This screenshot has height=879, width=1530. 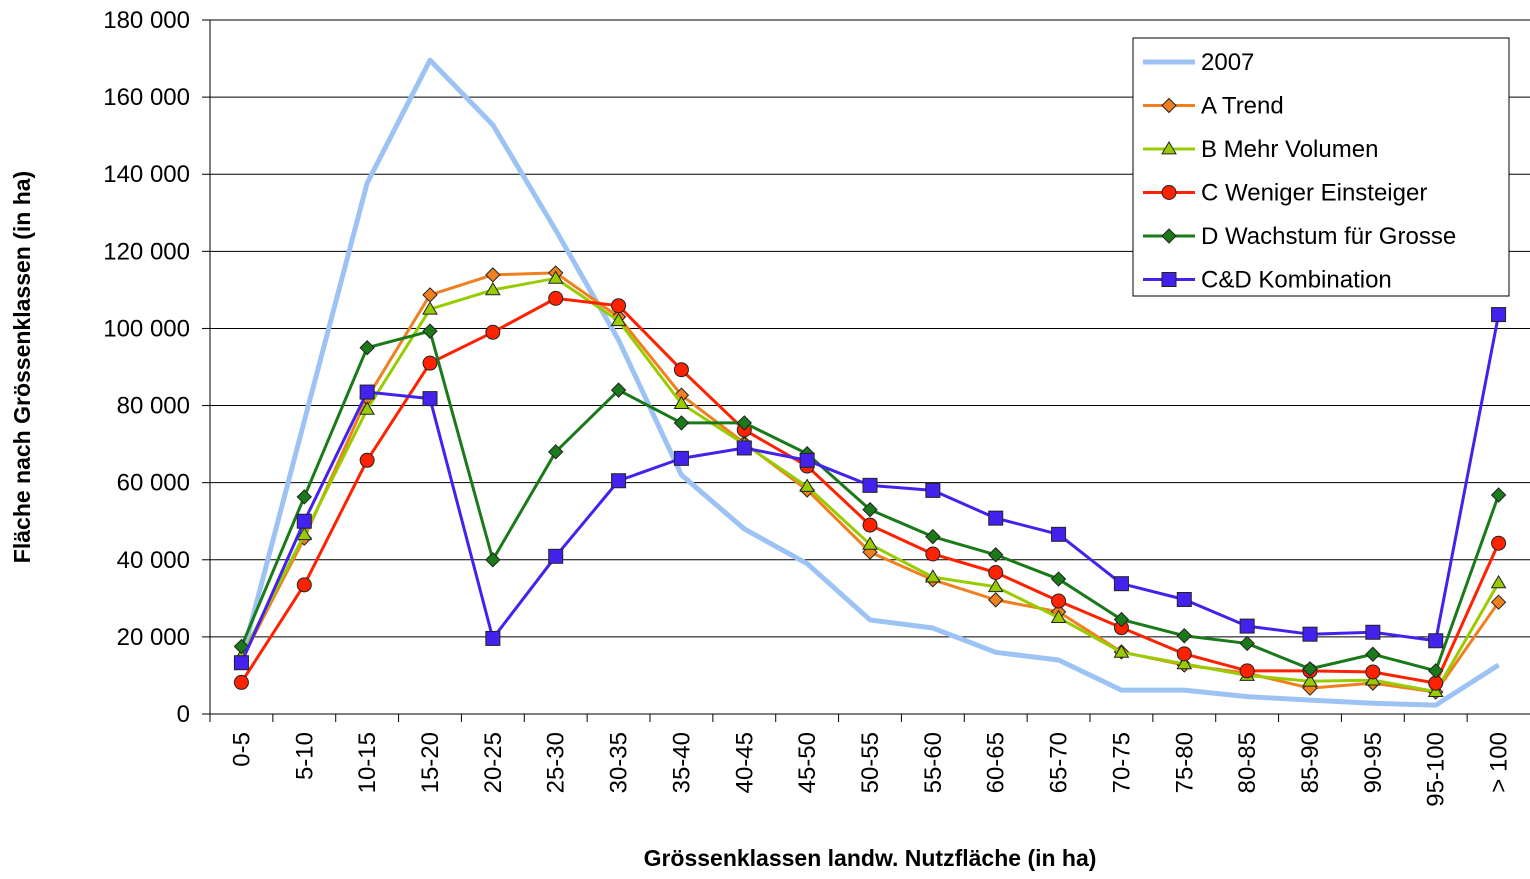 I want to click on x-tick-label: 85-90, so click(x=1310, y=762).